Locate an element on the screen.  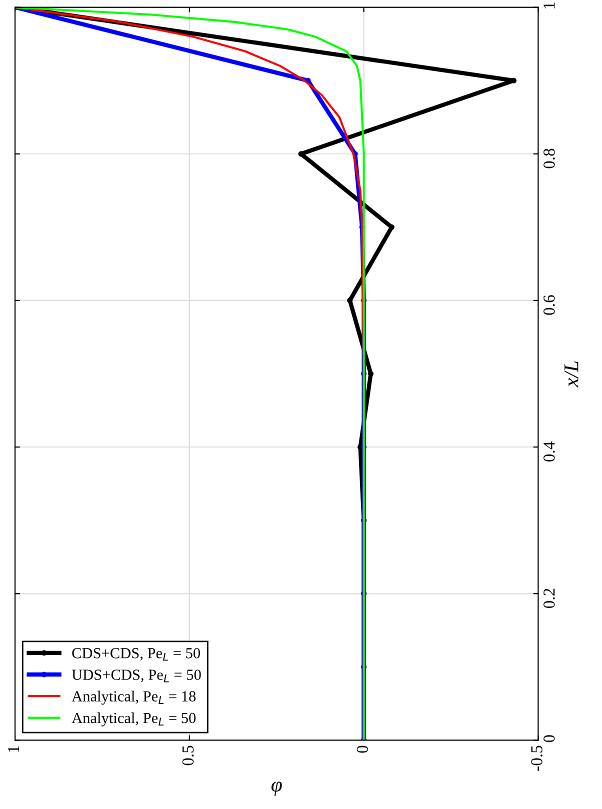
y-tick-label: 1 is located at coordinates (549, 5).